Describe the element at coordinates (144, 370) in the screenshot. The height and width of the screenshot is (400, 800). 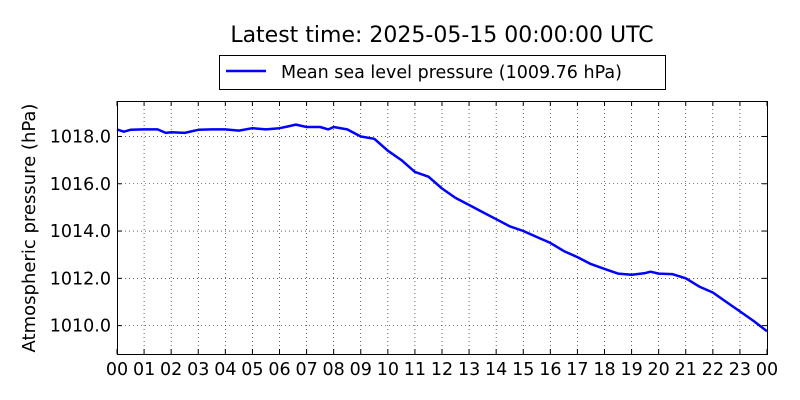
I see `x-tick-label: 01` at that location.